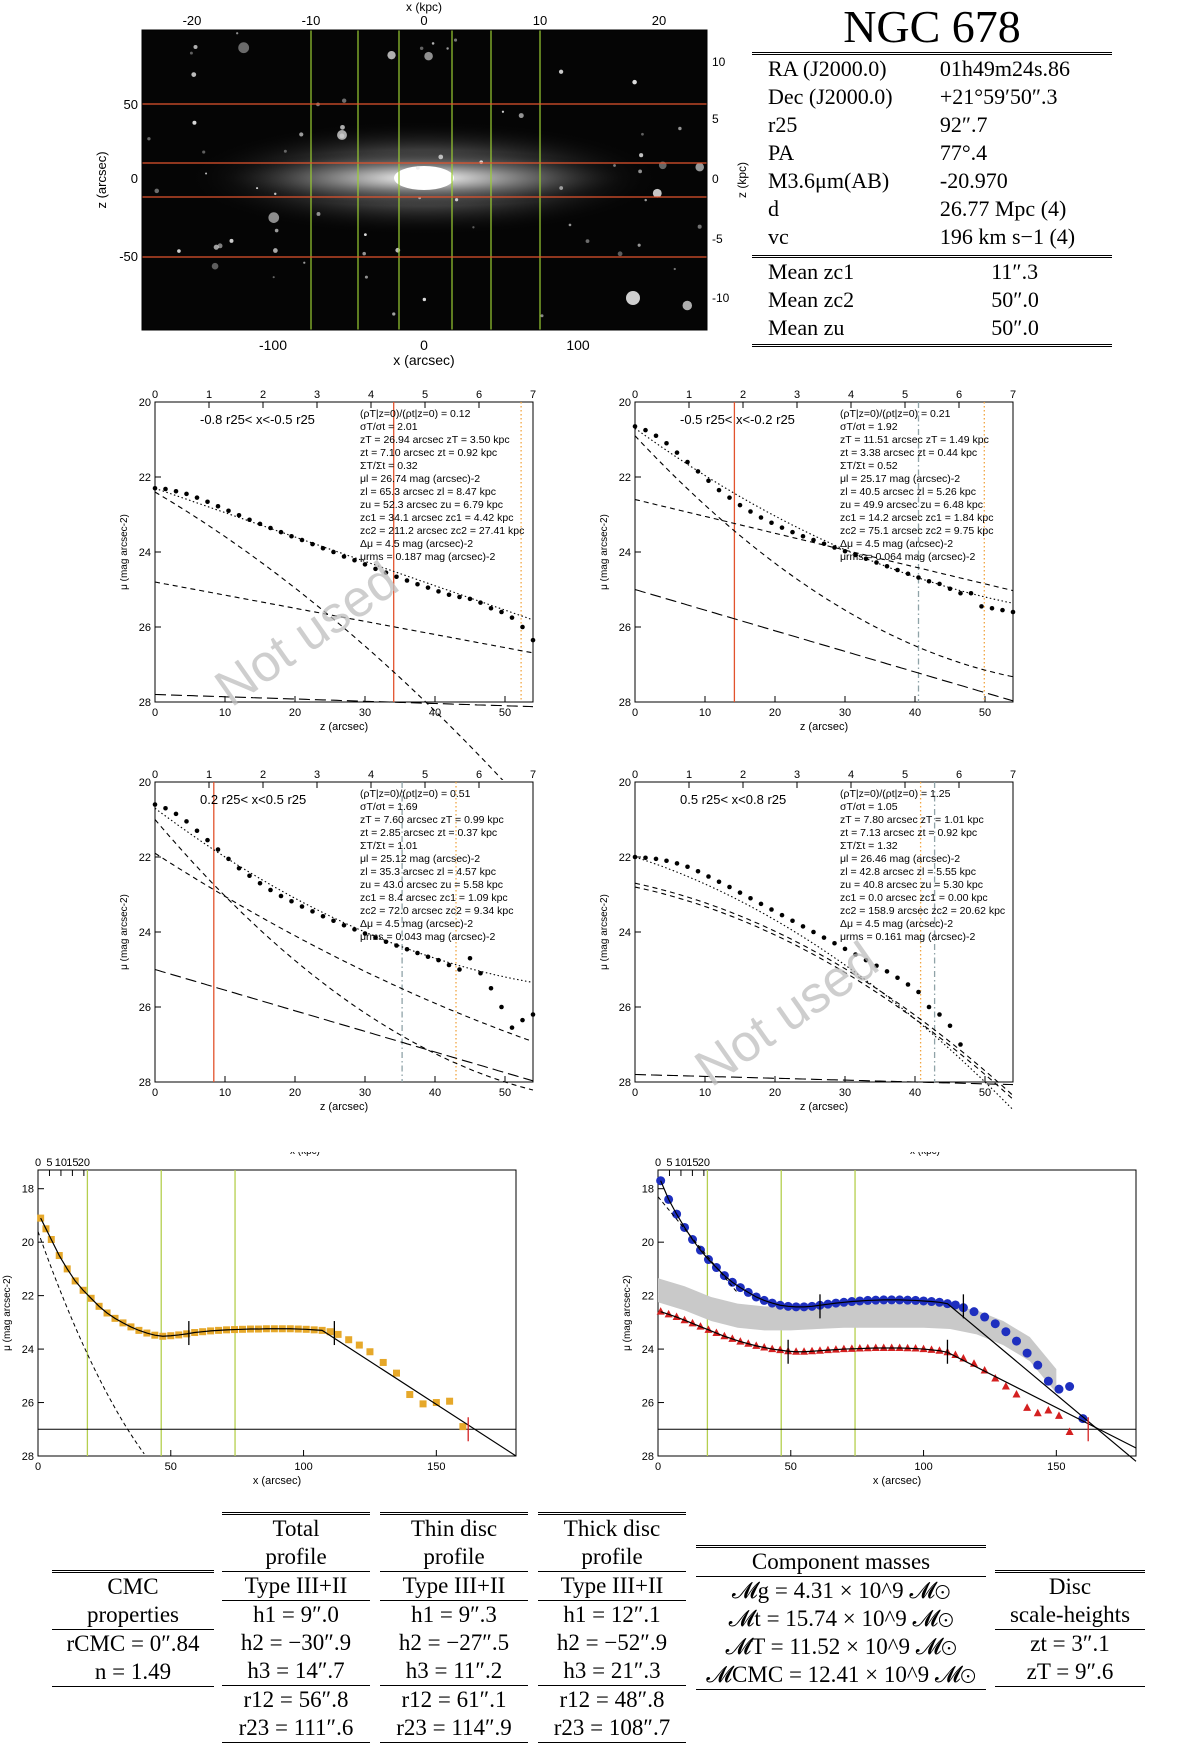 The image size is (1200, 1746). What do you see at coordinates (128, 256) in the screenshot?
I see `galaxy-left-tick: -50` at bounding box center [128, 256].